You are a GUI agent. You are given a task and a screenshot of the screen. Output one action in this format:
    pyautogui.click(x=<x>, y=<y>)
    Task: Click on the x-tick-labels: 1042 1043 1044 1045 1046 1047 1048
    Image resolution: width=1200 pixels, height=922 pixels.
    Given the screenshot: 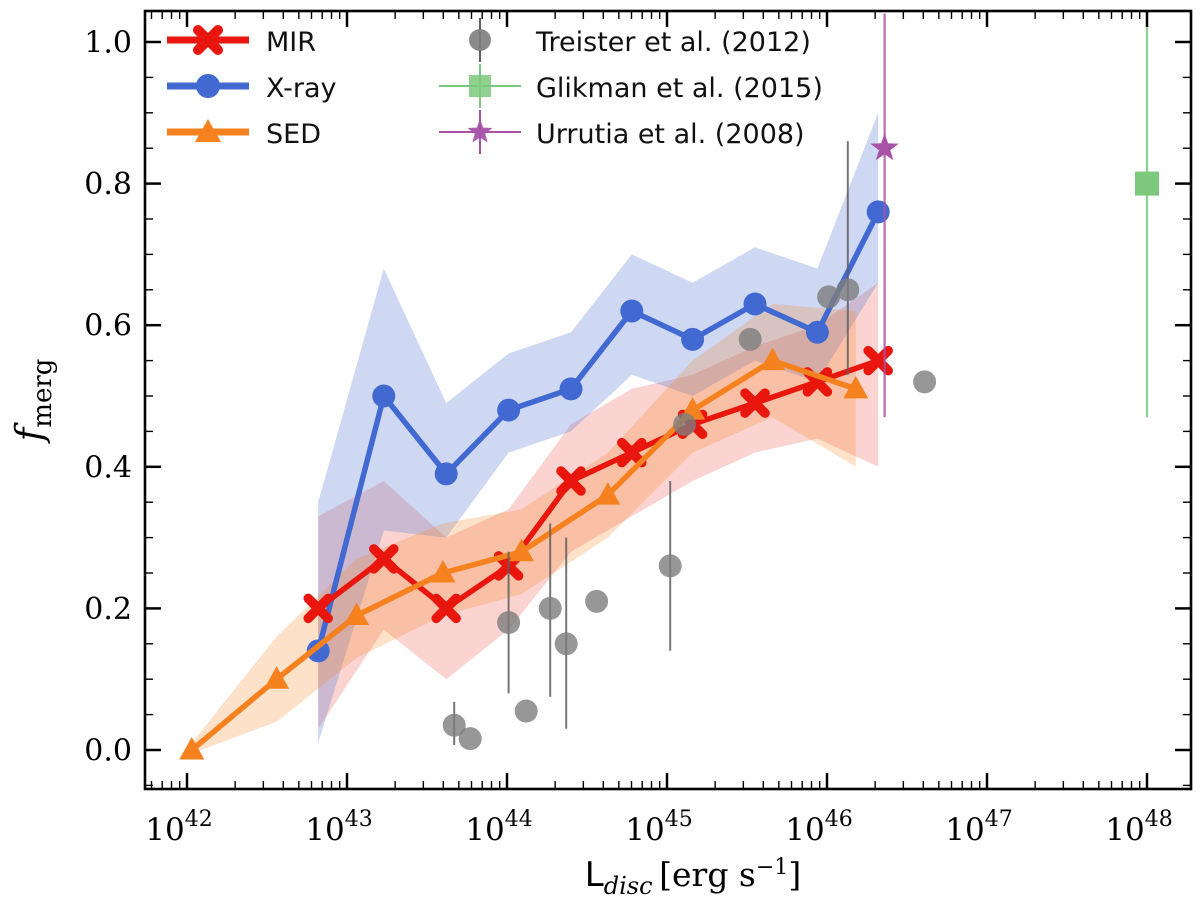 What is the action you would take?
    pyautogui.click(x=658, y=827)
    